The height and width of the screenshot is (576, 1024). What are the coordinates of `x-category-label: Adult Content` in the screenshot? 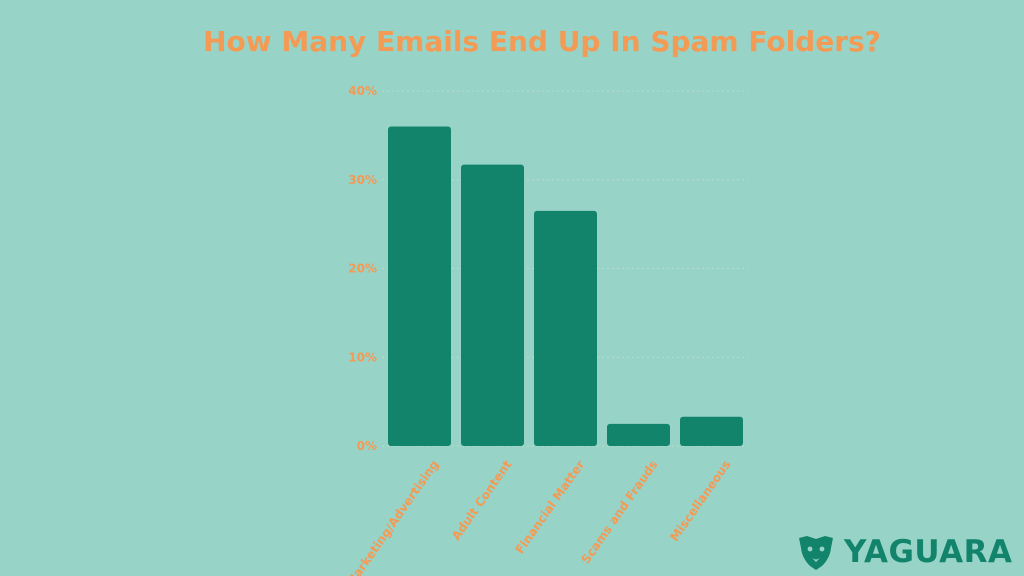 It's located at (482, 499).